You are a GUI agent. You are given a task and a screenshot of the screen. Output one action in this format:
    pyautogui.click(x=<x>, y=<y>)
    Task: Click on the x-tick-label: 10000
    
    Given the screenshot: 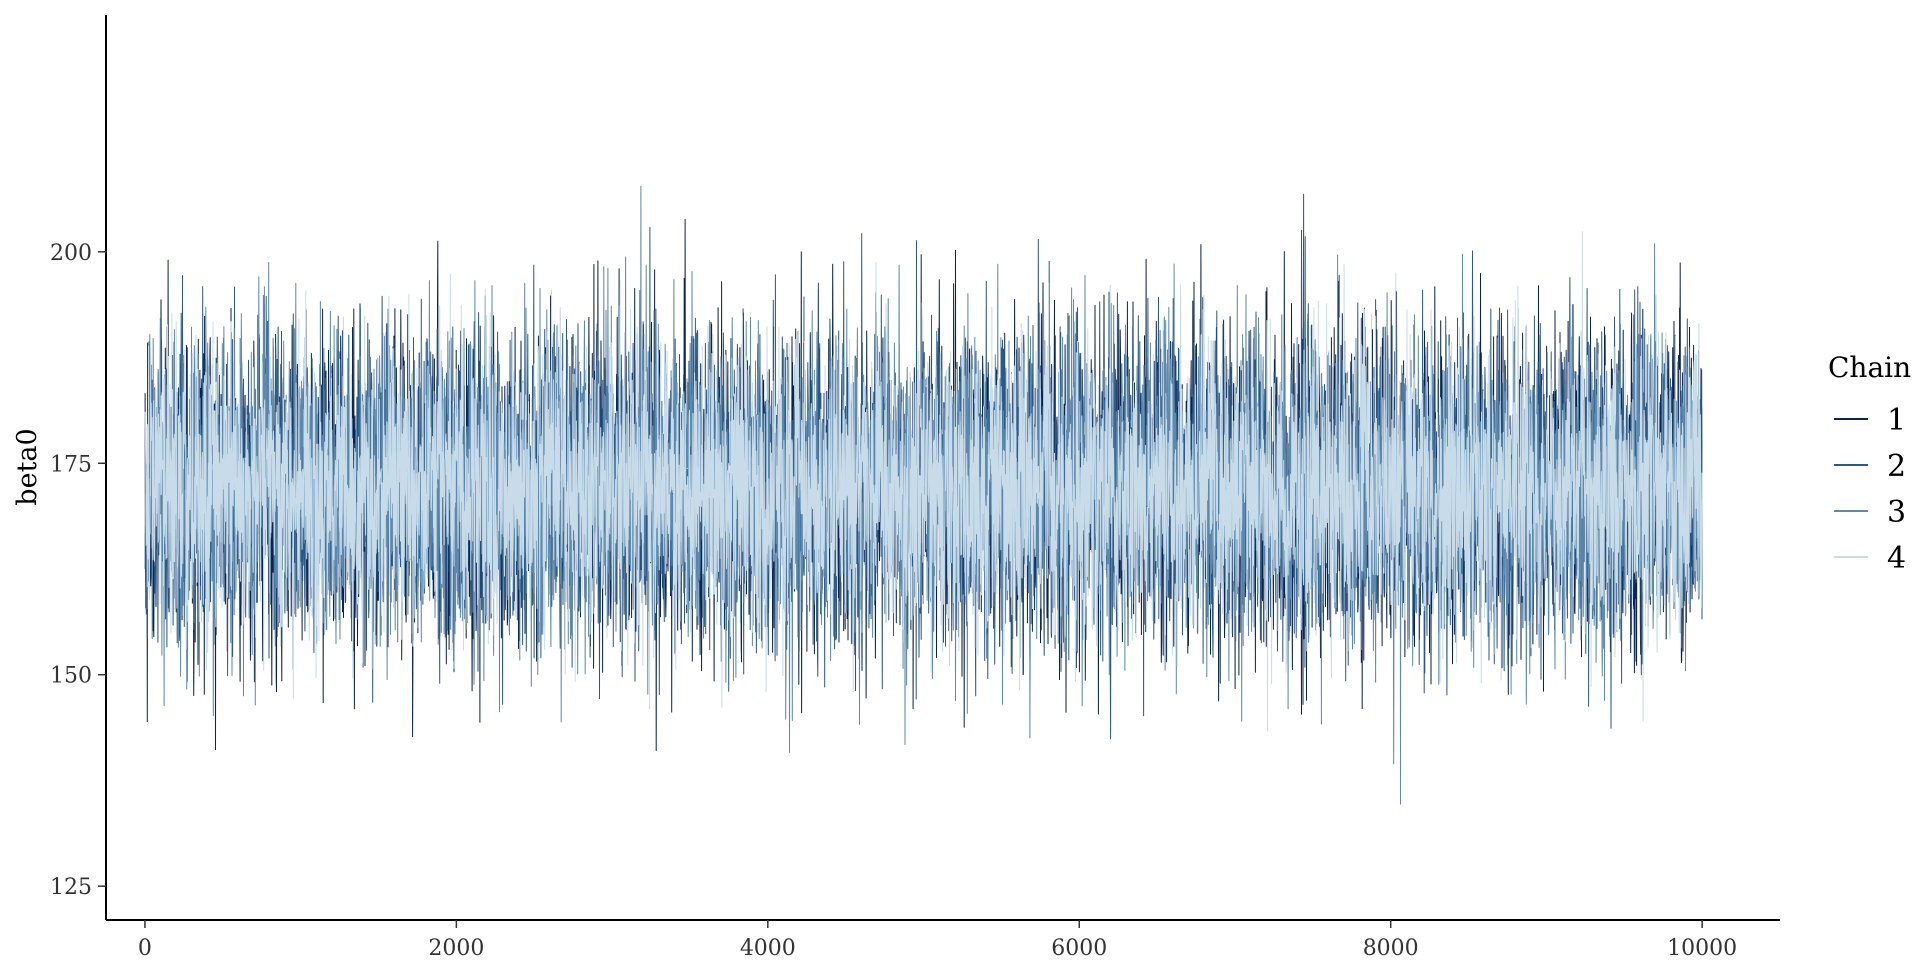 What is the action you would take?
    pyautogui.click(x=1702, y=948)
    